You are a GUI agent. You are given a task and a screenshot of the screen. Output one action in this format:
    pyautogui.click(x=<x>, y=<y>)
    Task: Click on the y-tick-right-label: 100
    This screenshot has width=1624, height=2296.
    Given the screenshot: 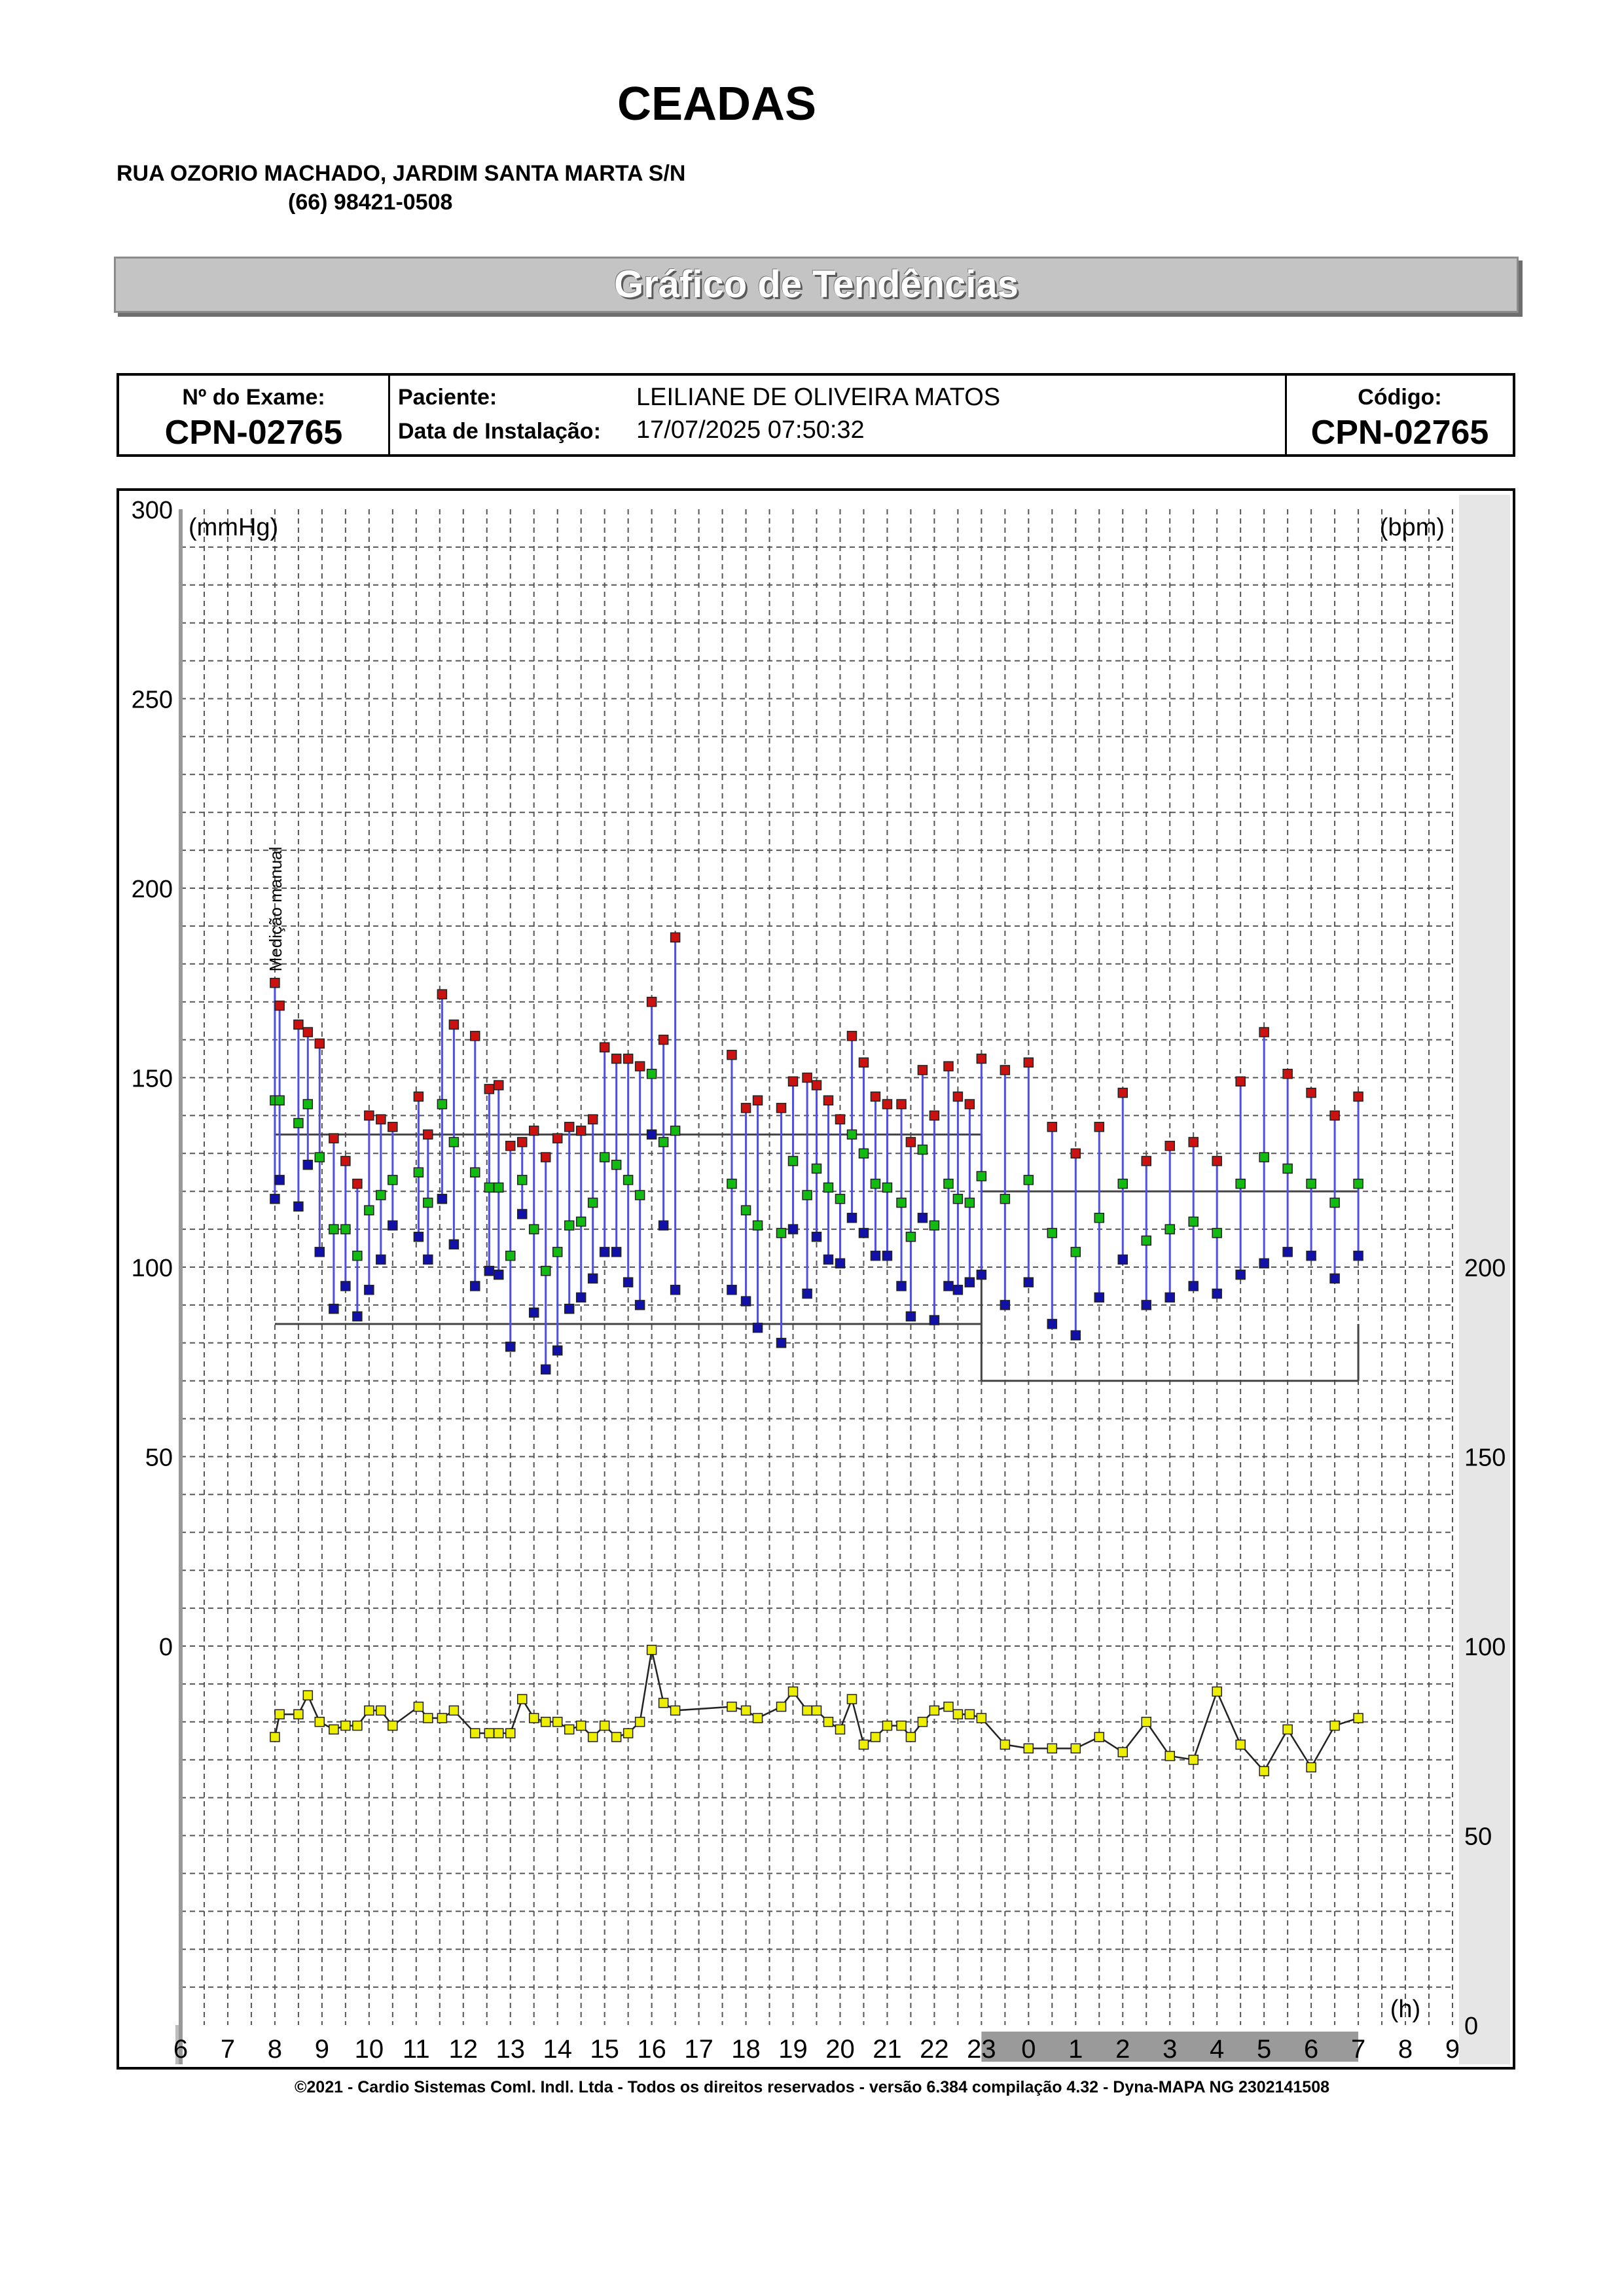 What is the action you would take?
    pyautogui.click(x=1485, y=1647)
    